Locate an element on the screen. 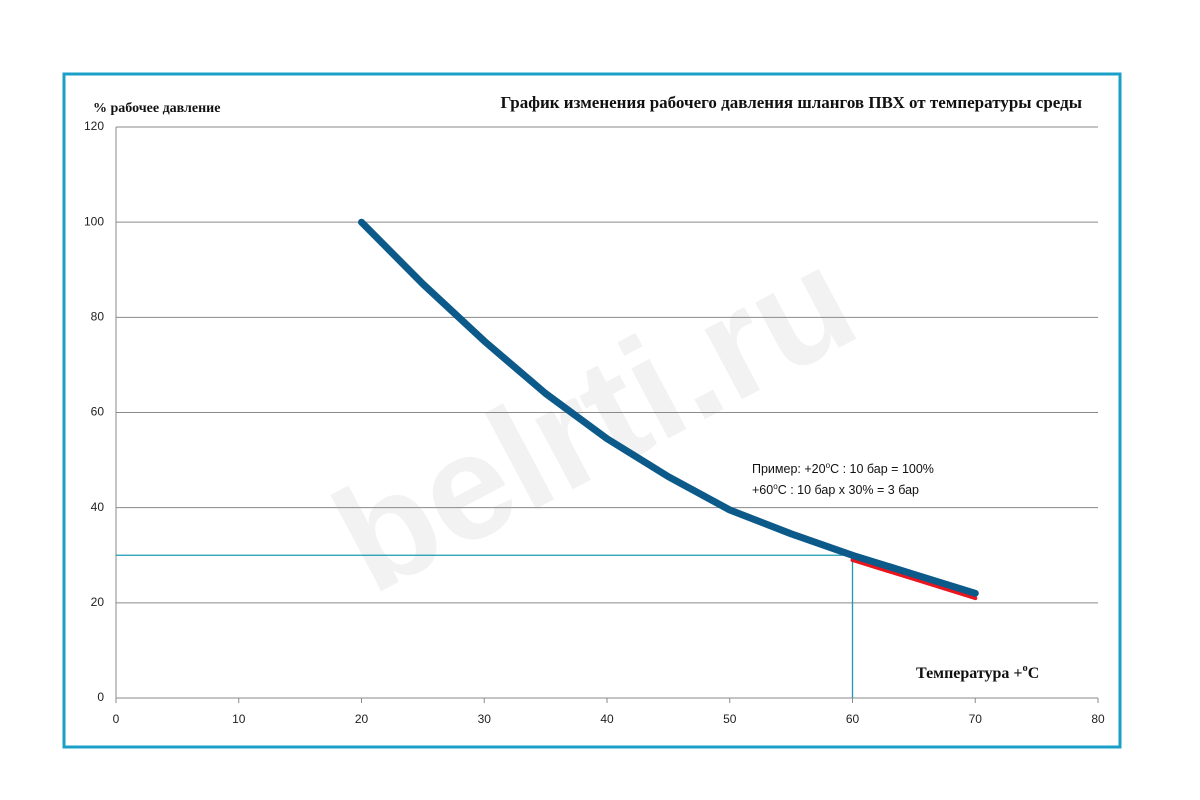 The height and width of the screenshot is (800, 1200). x-axis-label-part: o is located at coordinates (1025, 668).